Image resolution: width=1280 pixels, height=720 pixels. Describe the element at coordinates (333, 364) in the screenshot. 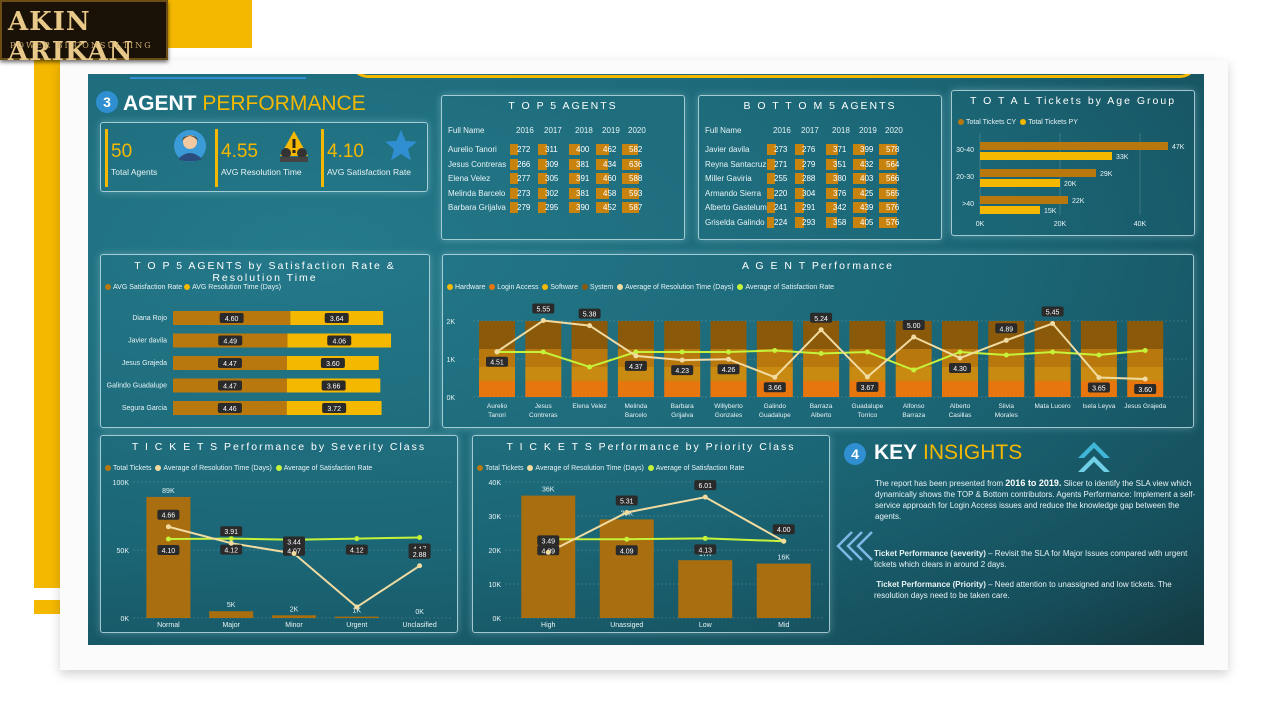

I see `data-label: 3.60` at that location.